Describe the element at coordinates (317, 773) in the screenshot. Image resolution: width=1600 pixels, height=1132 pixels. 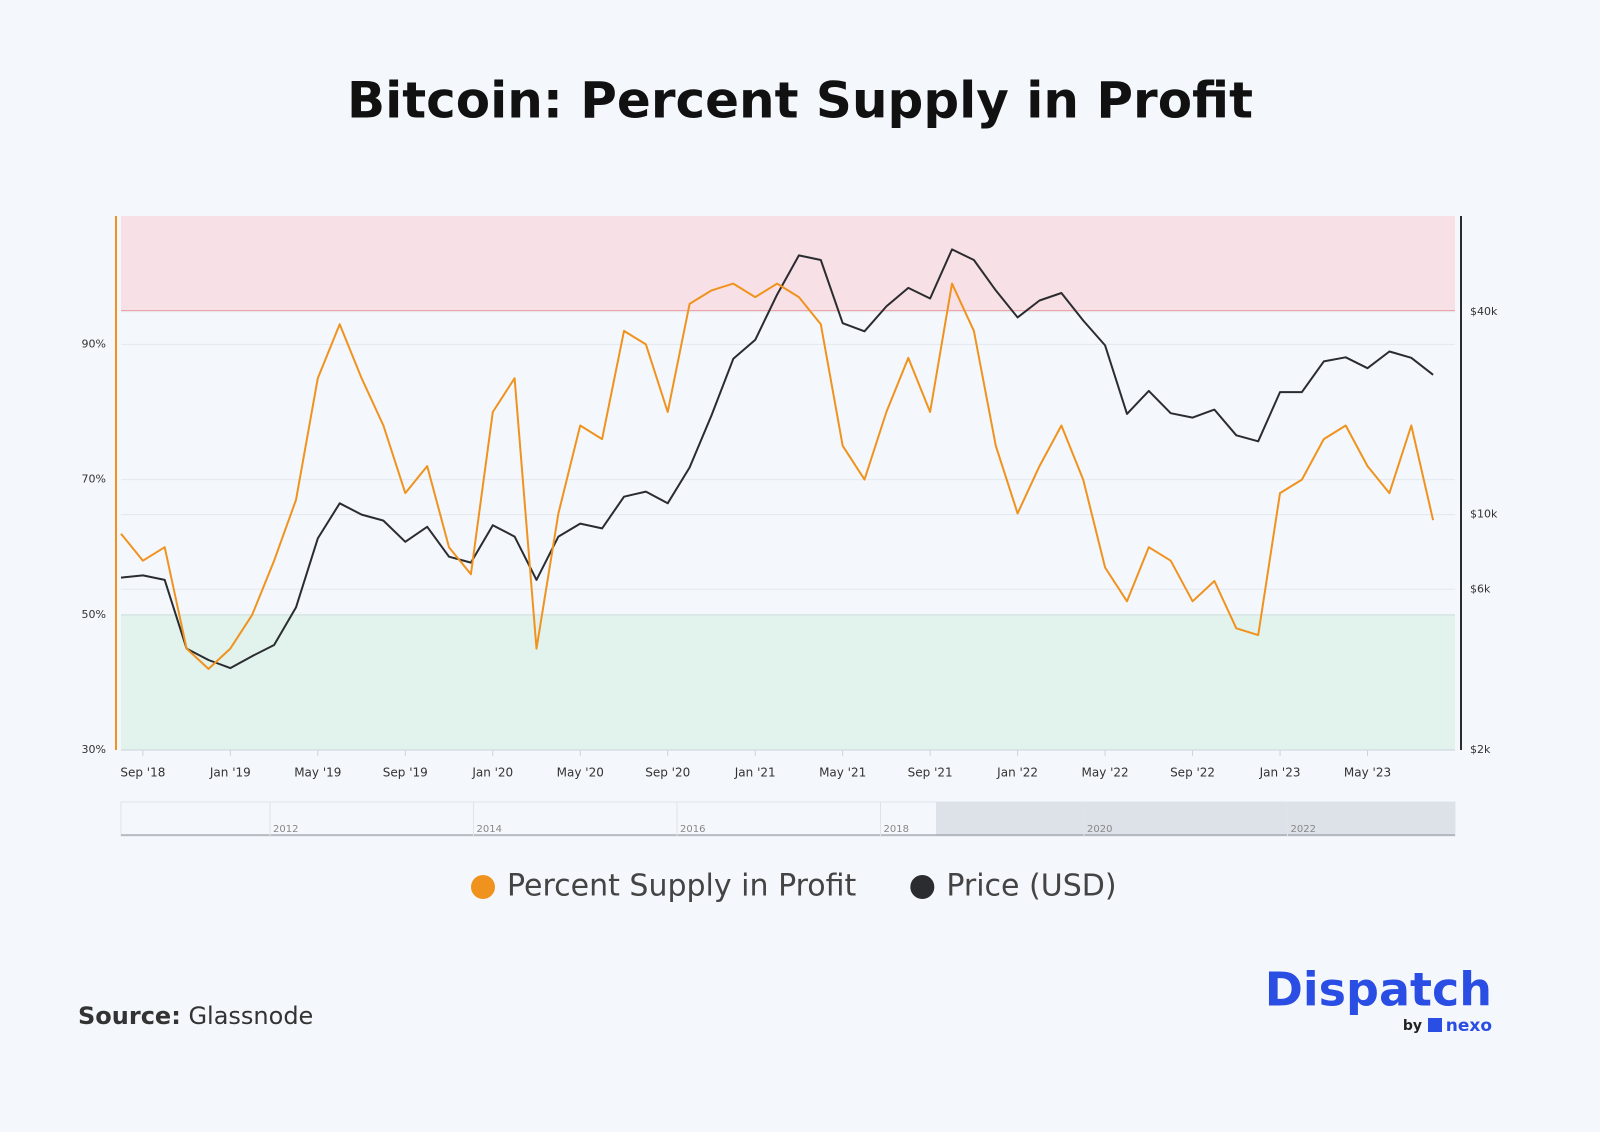
I see `x-tick-label: May '19` at that location.